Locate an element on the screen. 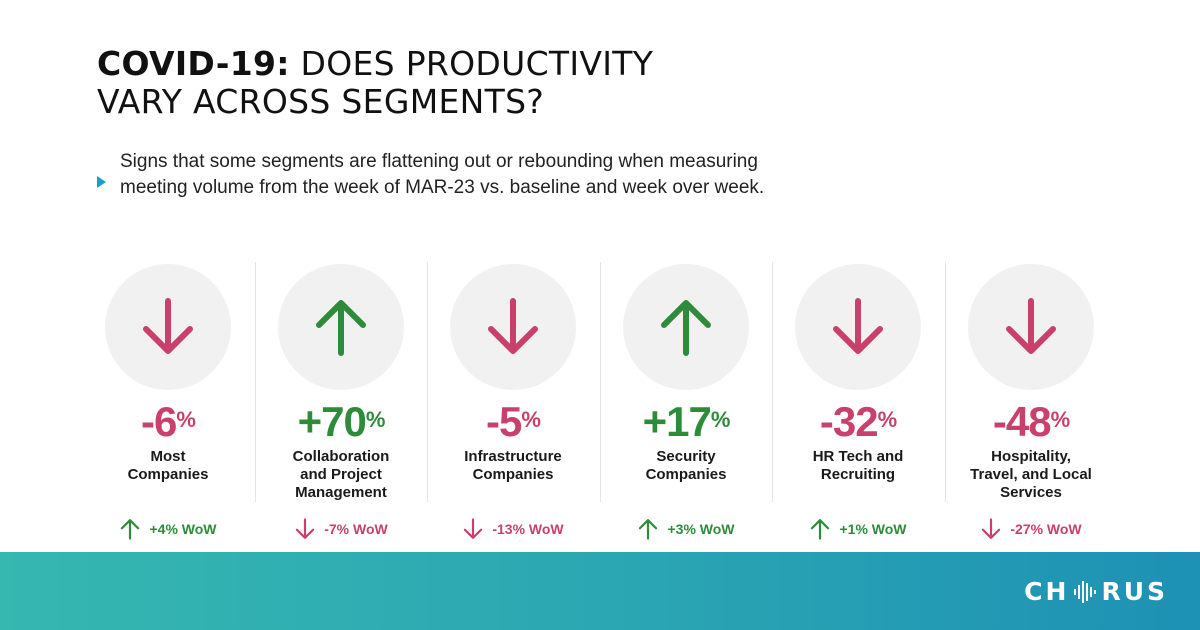  change-number: -5 is located at coordinates (504, 421).